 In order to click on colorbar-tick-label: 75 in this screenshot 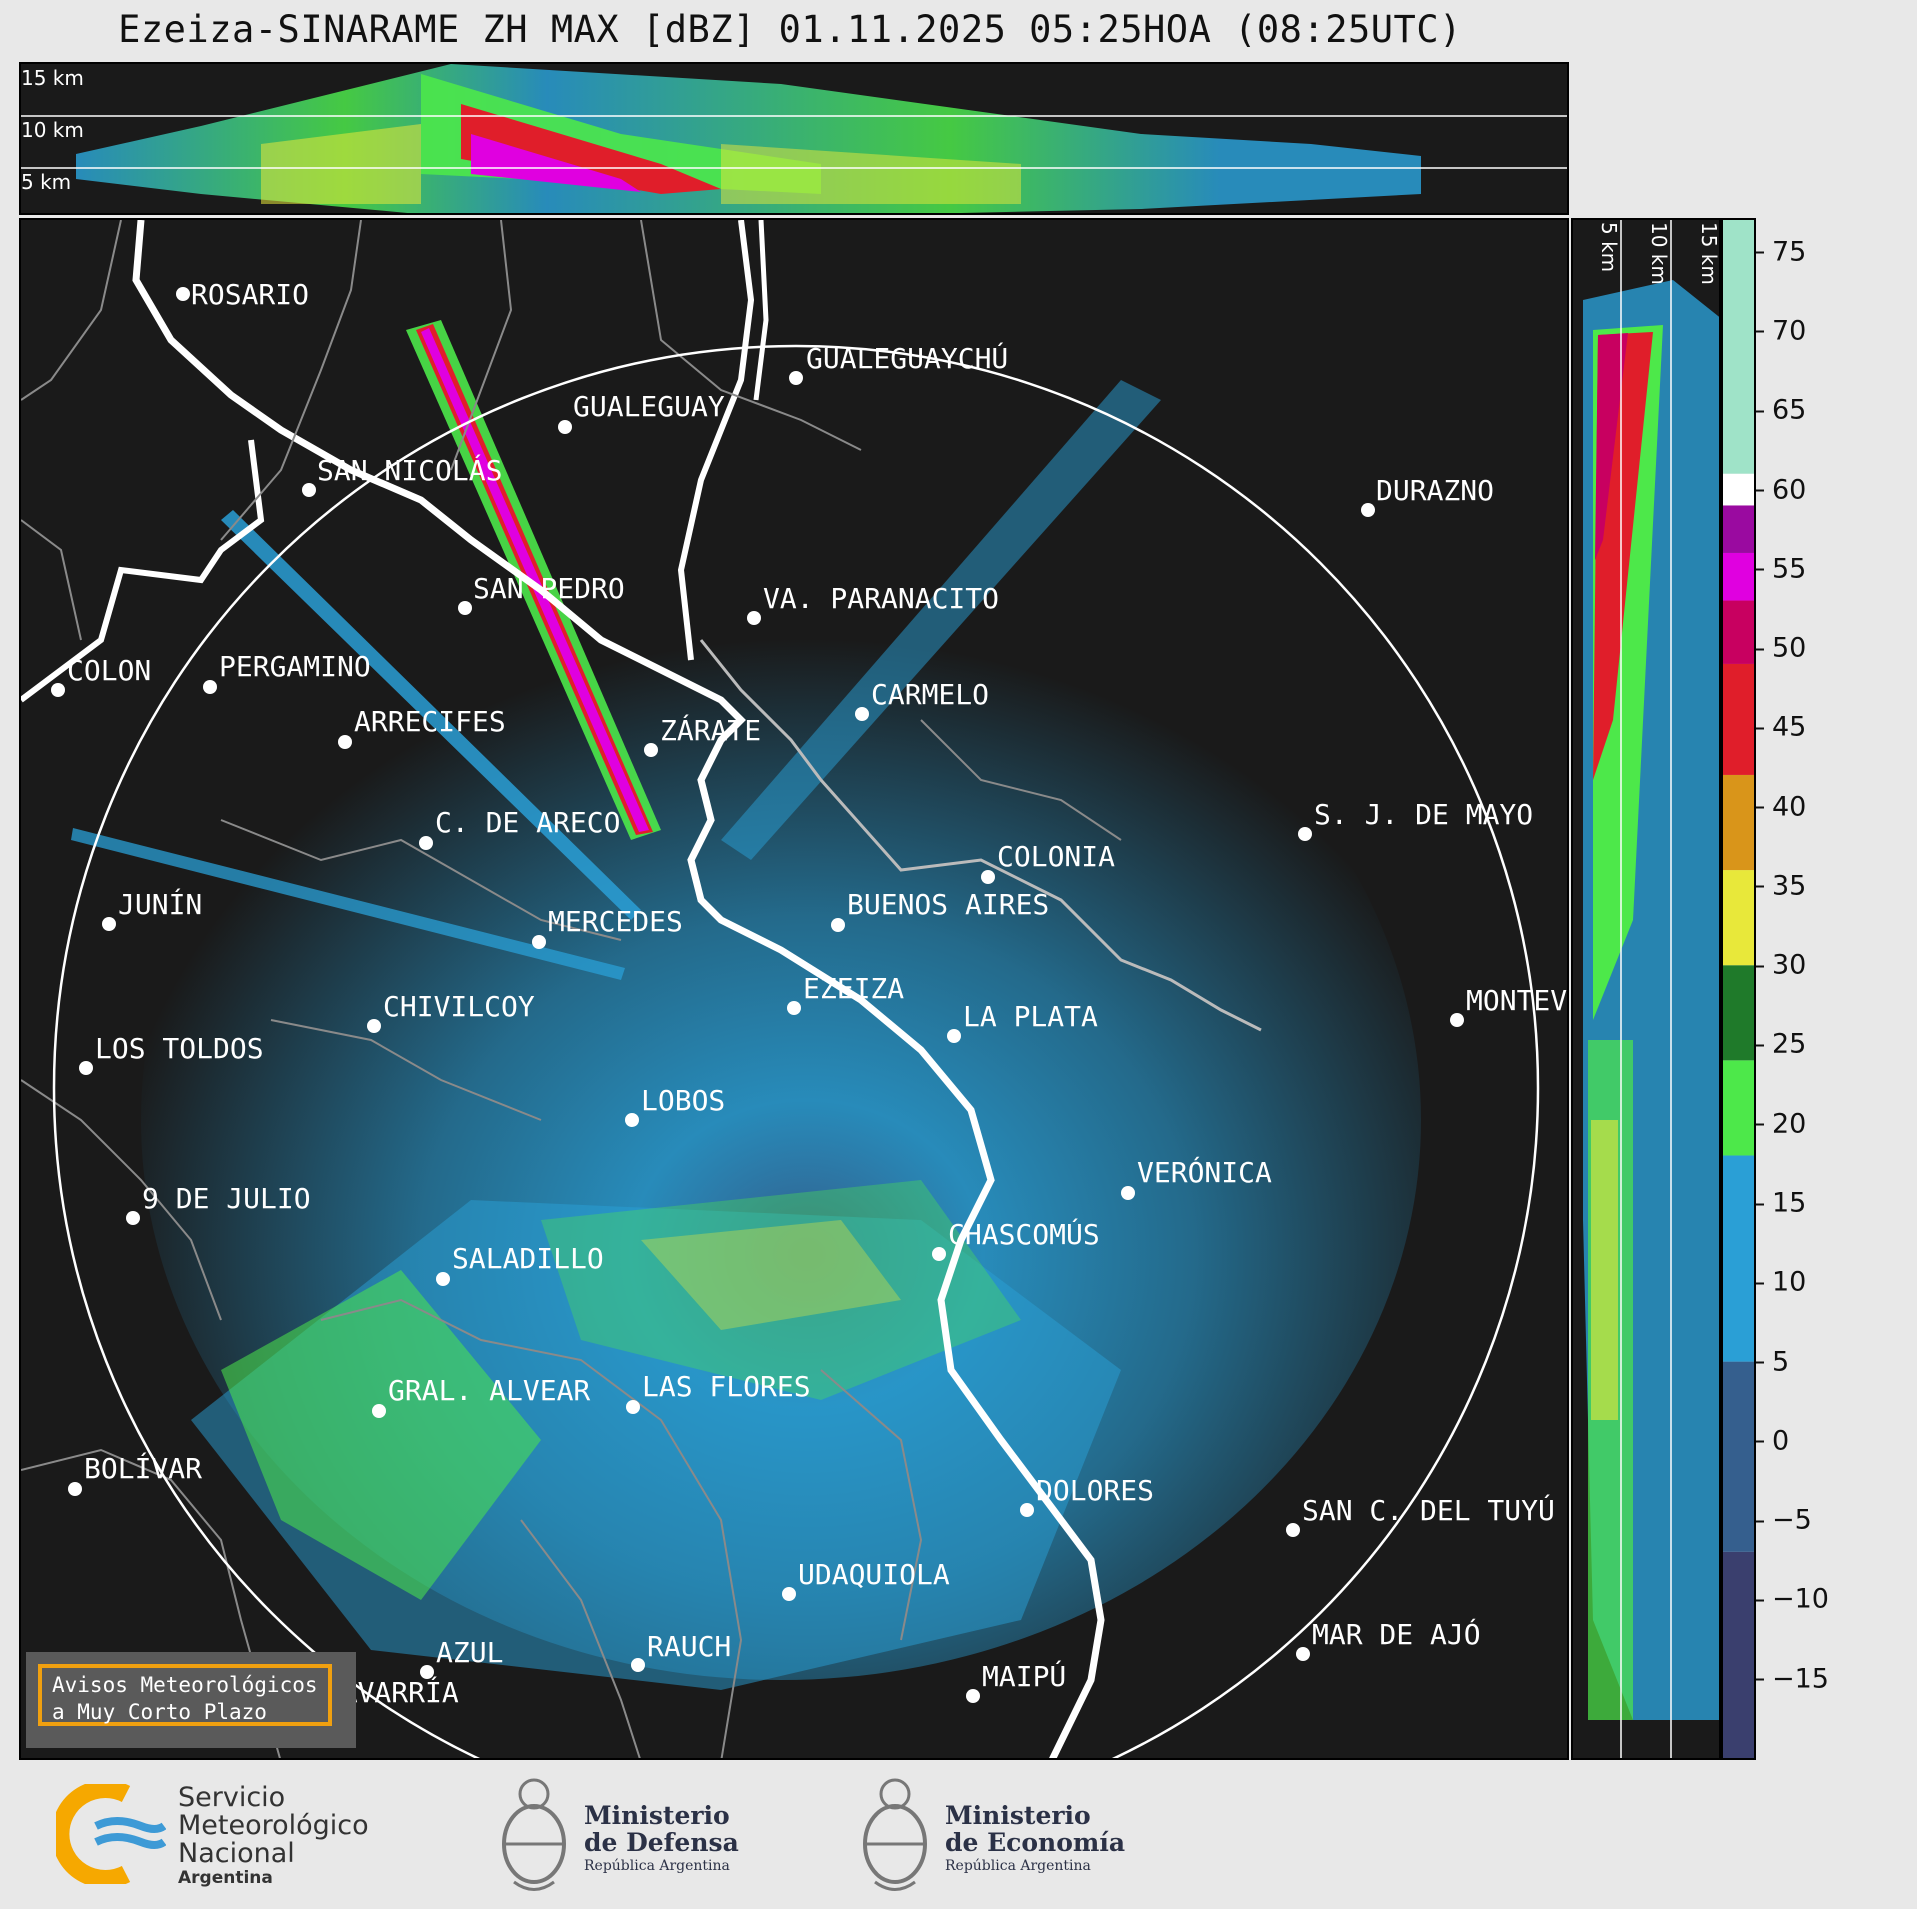, I will do `click(1789, 252)`.